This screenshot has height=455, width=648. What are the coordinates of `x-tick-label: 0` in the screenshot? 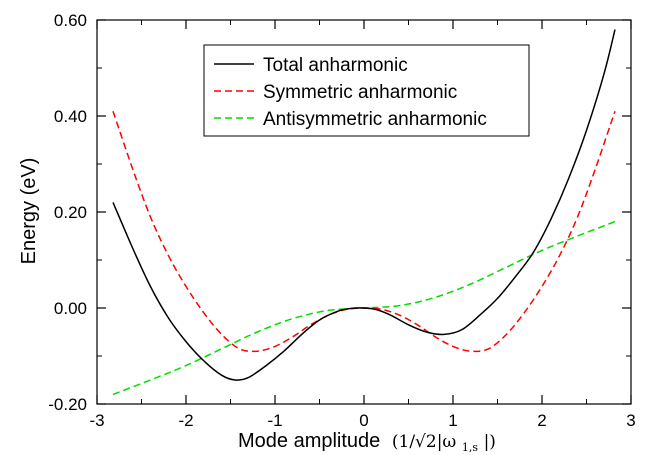 It's located at (363, 420).